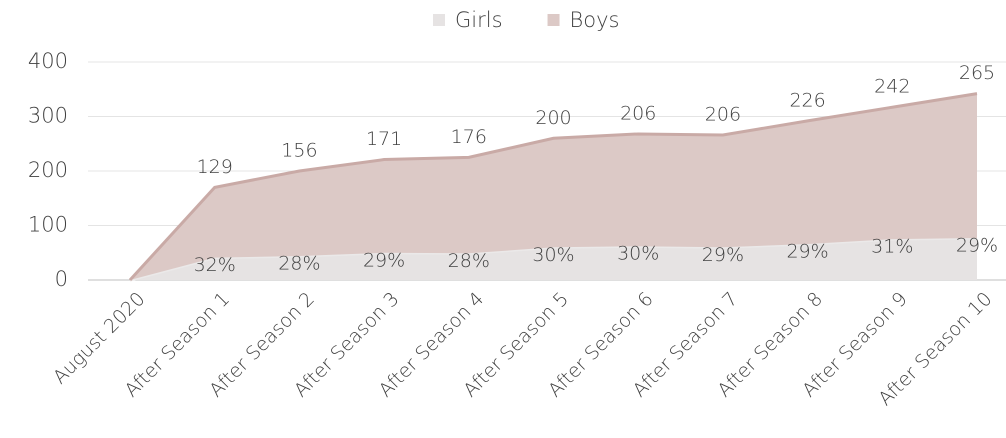  Describe the element at coordinates (595, 20) in the screenshot. I see `legend-label: Boys` at that location.